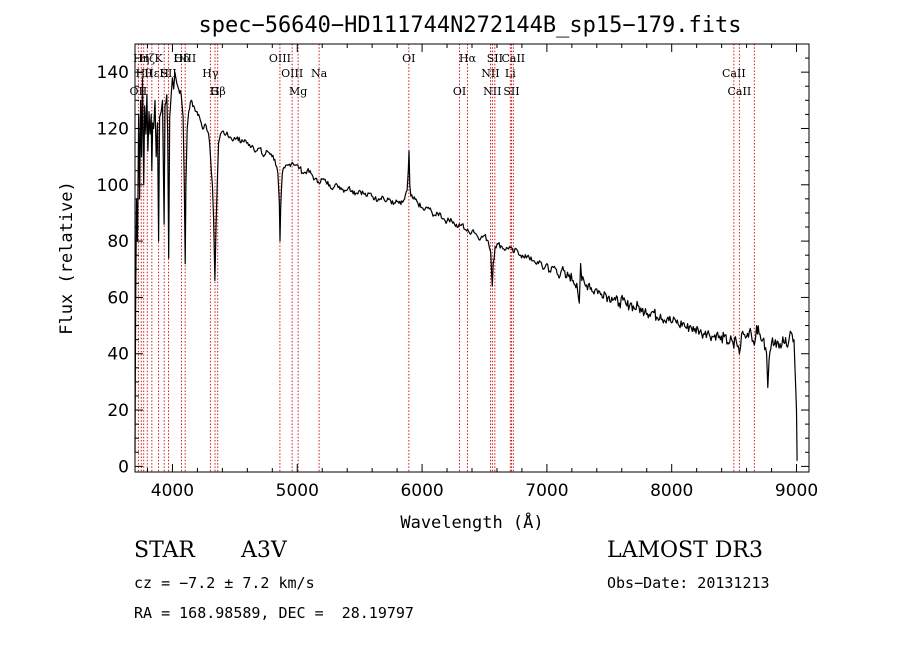 This screenshot has width=900, height=649. Describe the element at coordinates (118, 355) in the screenshot. I see `y-tick-label: 40` at that location.